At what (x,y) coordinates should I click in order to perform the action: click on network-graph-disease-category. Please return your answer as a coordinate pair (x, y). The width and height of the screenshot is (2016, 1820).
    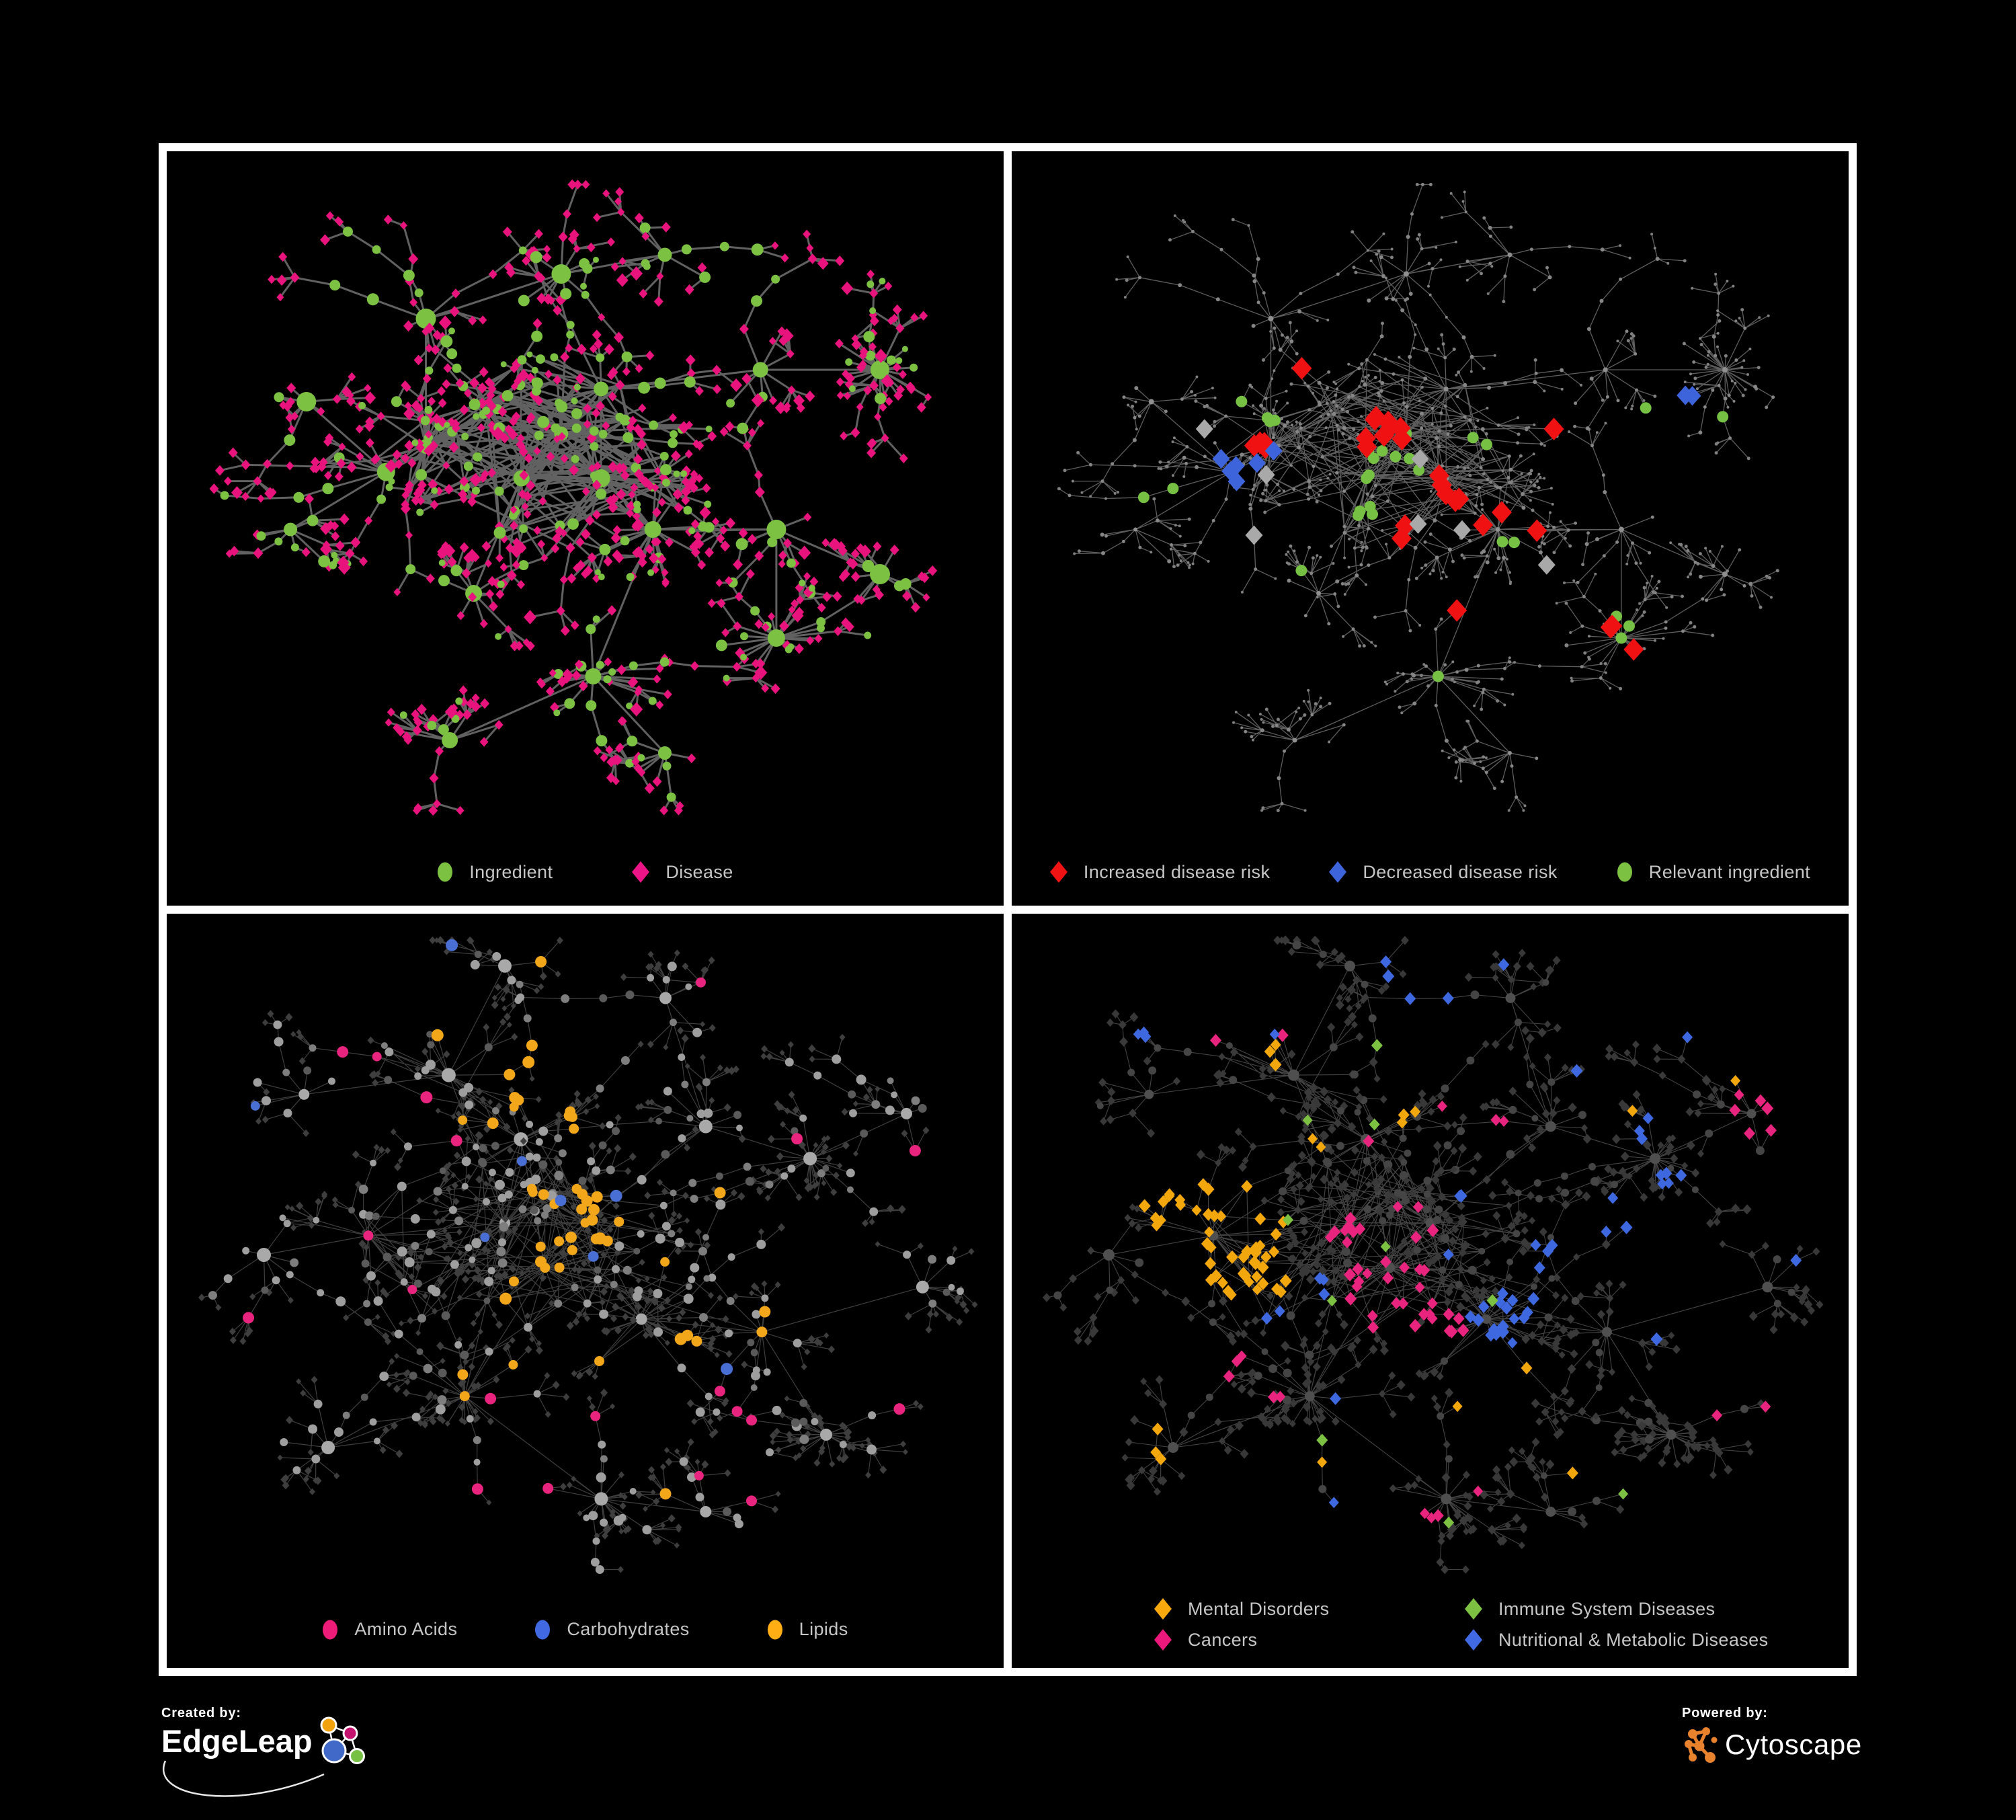
    Looking at the image, I should click on (1433, 1255).